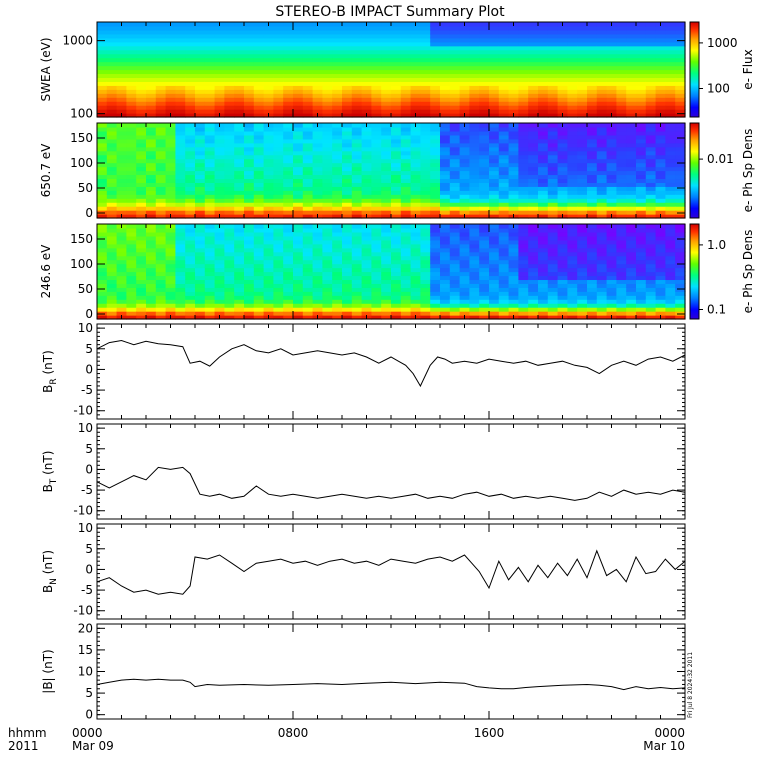 The width and height of the screenshot is (780, 780). I want to click on plot-title: STEREO-B IMPACT Summary Plot, so click(390, 12).